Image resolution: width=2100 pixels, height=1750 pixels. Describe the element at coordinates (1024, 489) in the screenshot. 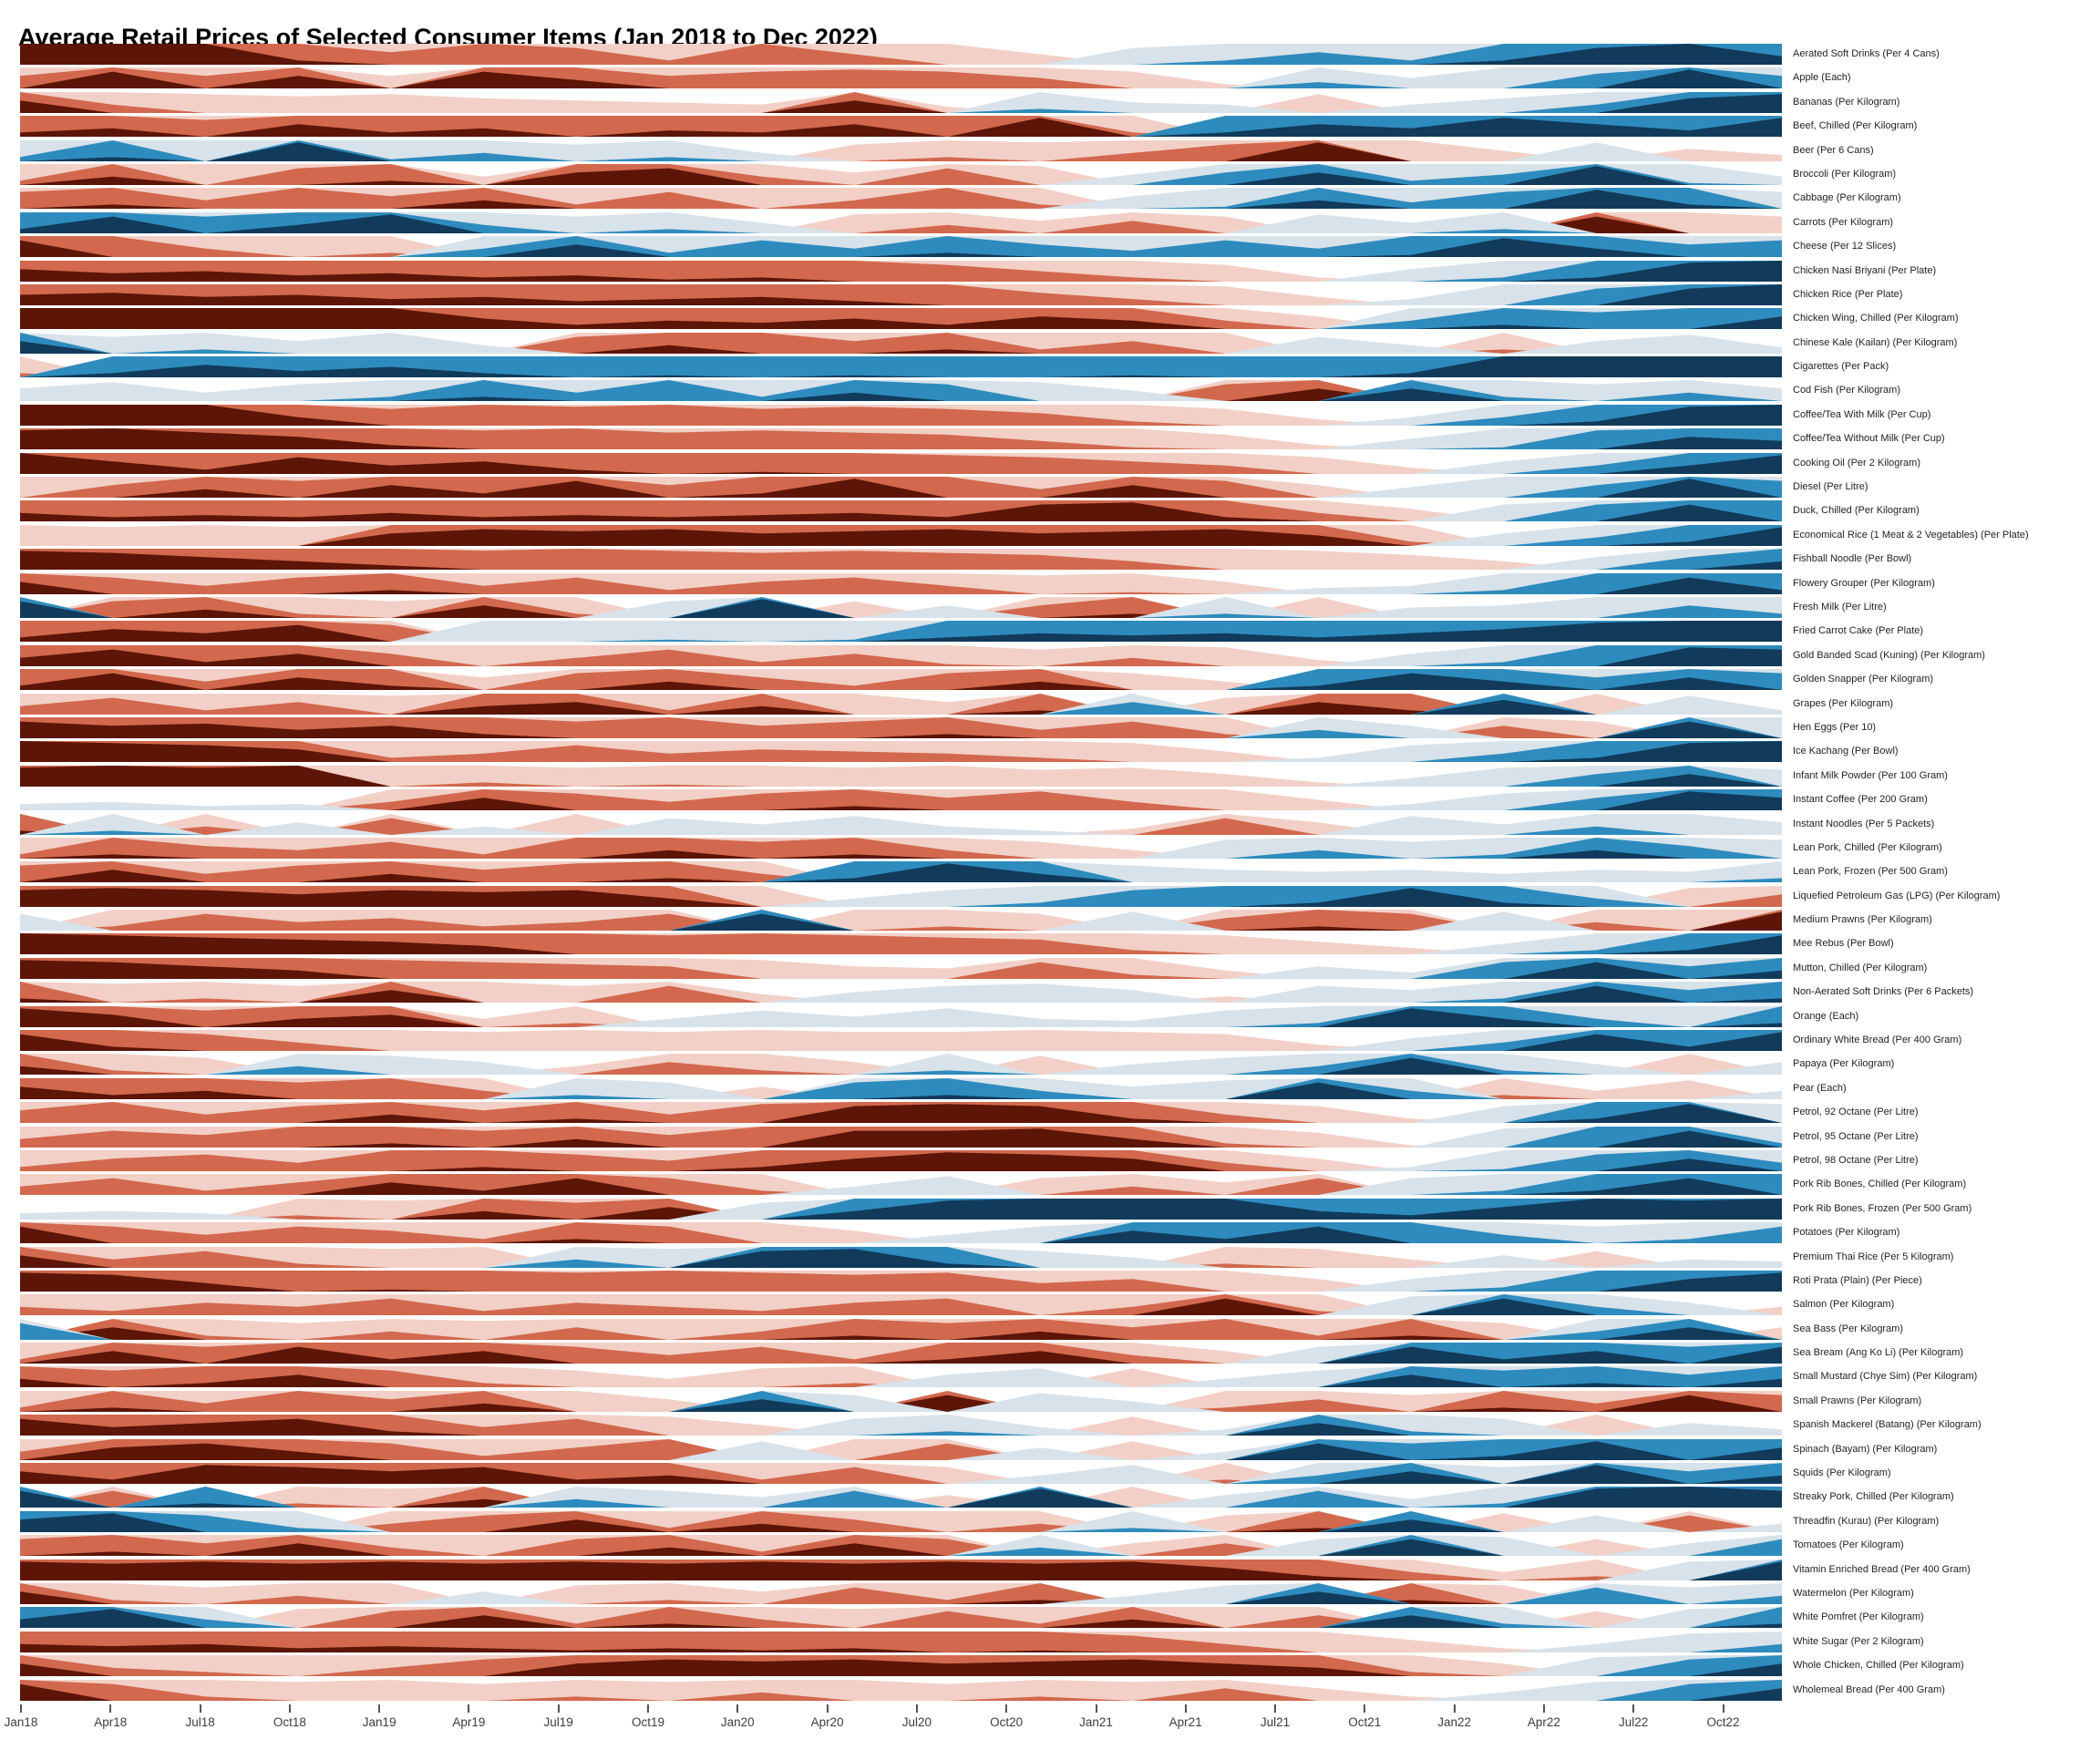

I see `horizon-row: Diesel (Per Litre)` at that location.